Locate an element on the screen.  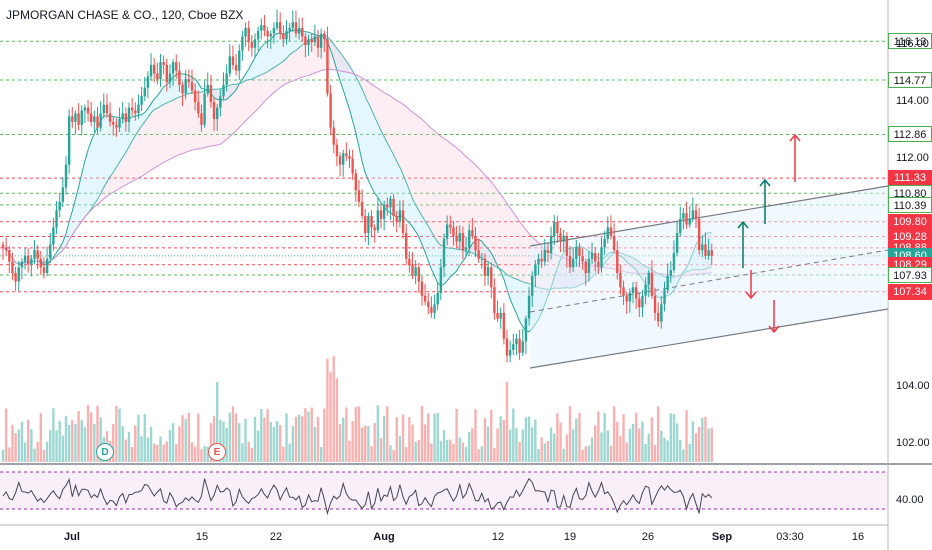
time-tick: Sep is located at coordinates (722, 537).